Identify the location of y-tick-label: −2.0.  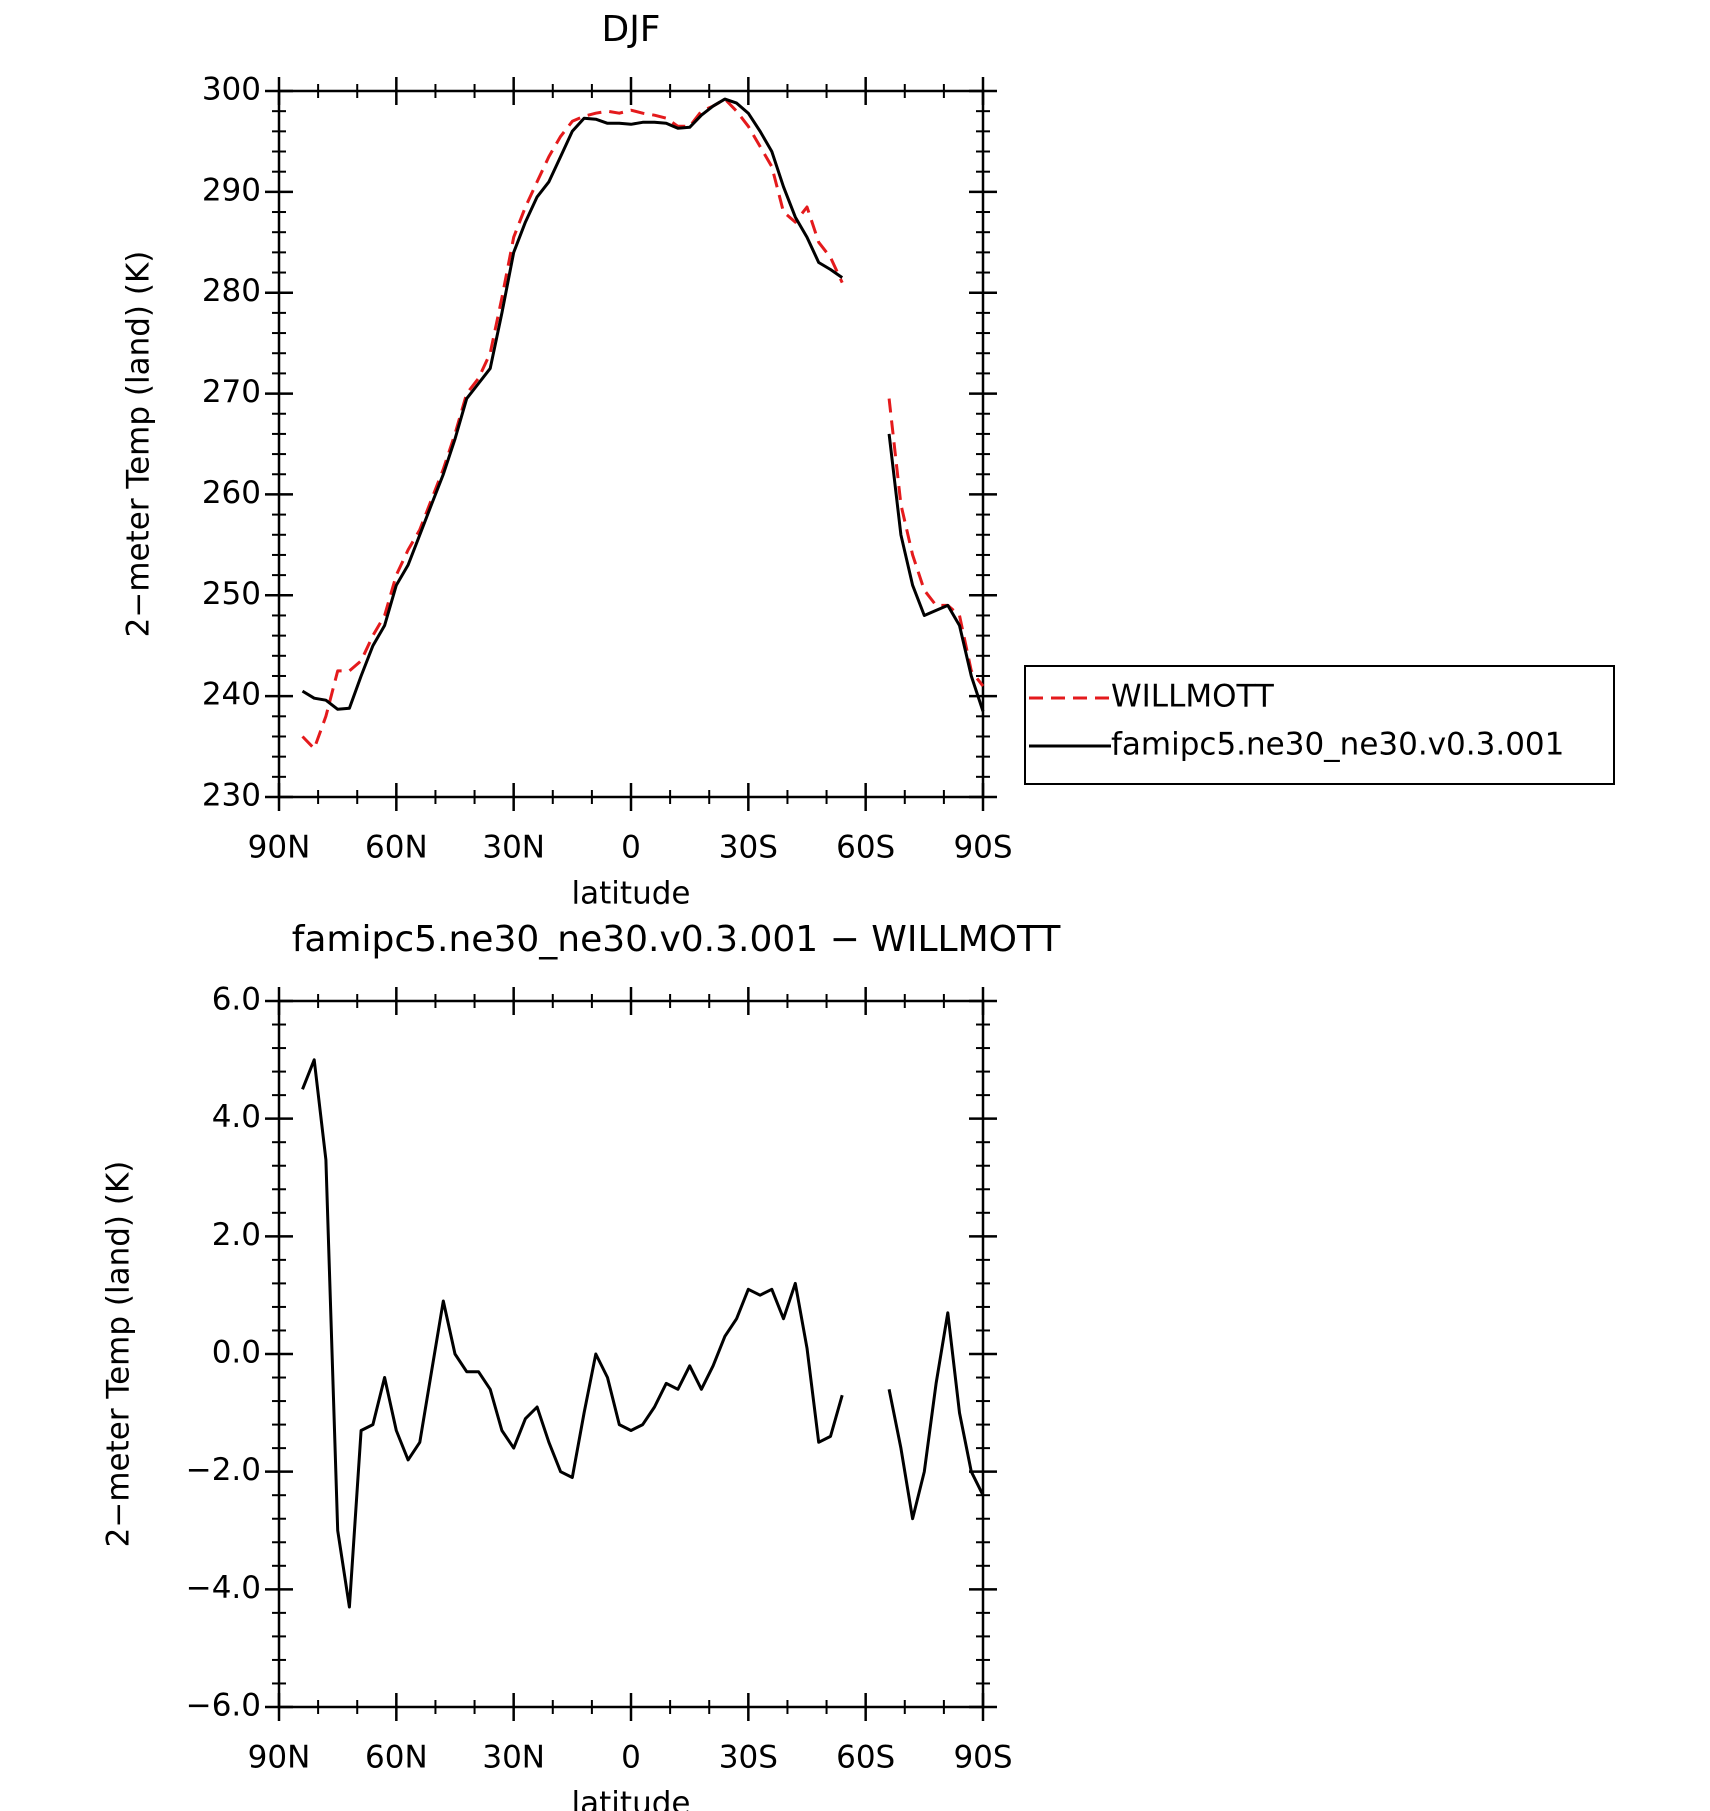
(223, 1470).